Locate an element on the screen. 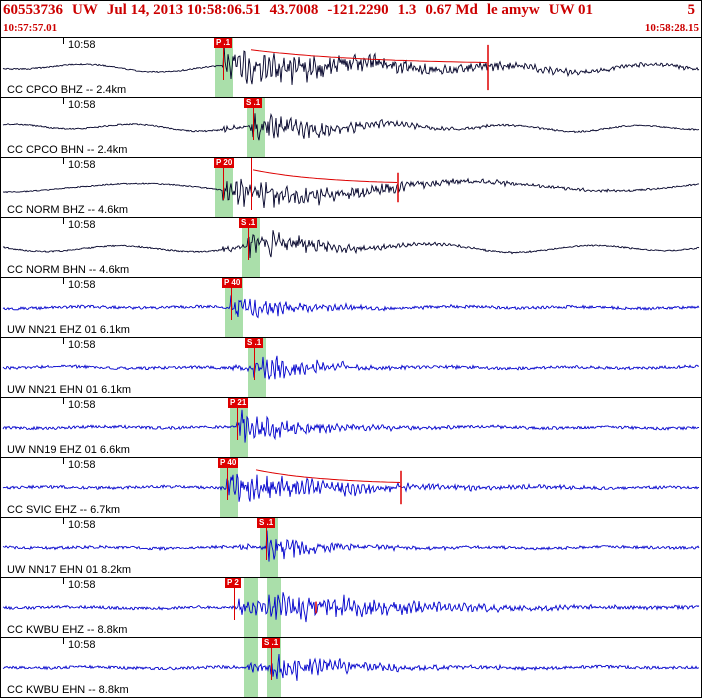  trace-row: 10:58 CC CPCO BHN -- 2.4km S .1 is located at coordinates (351, 127).